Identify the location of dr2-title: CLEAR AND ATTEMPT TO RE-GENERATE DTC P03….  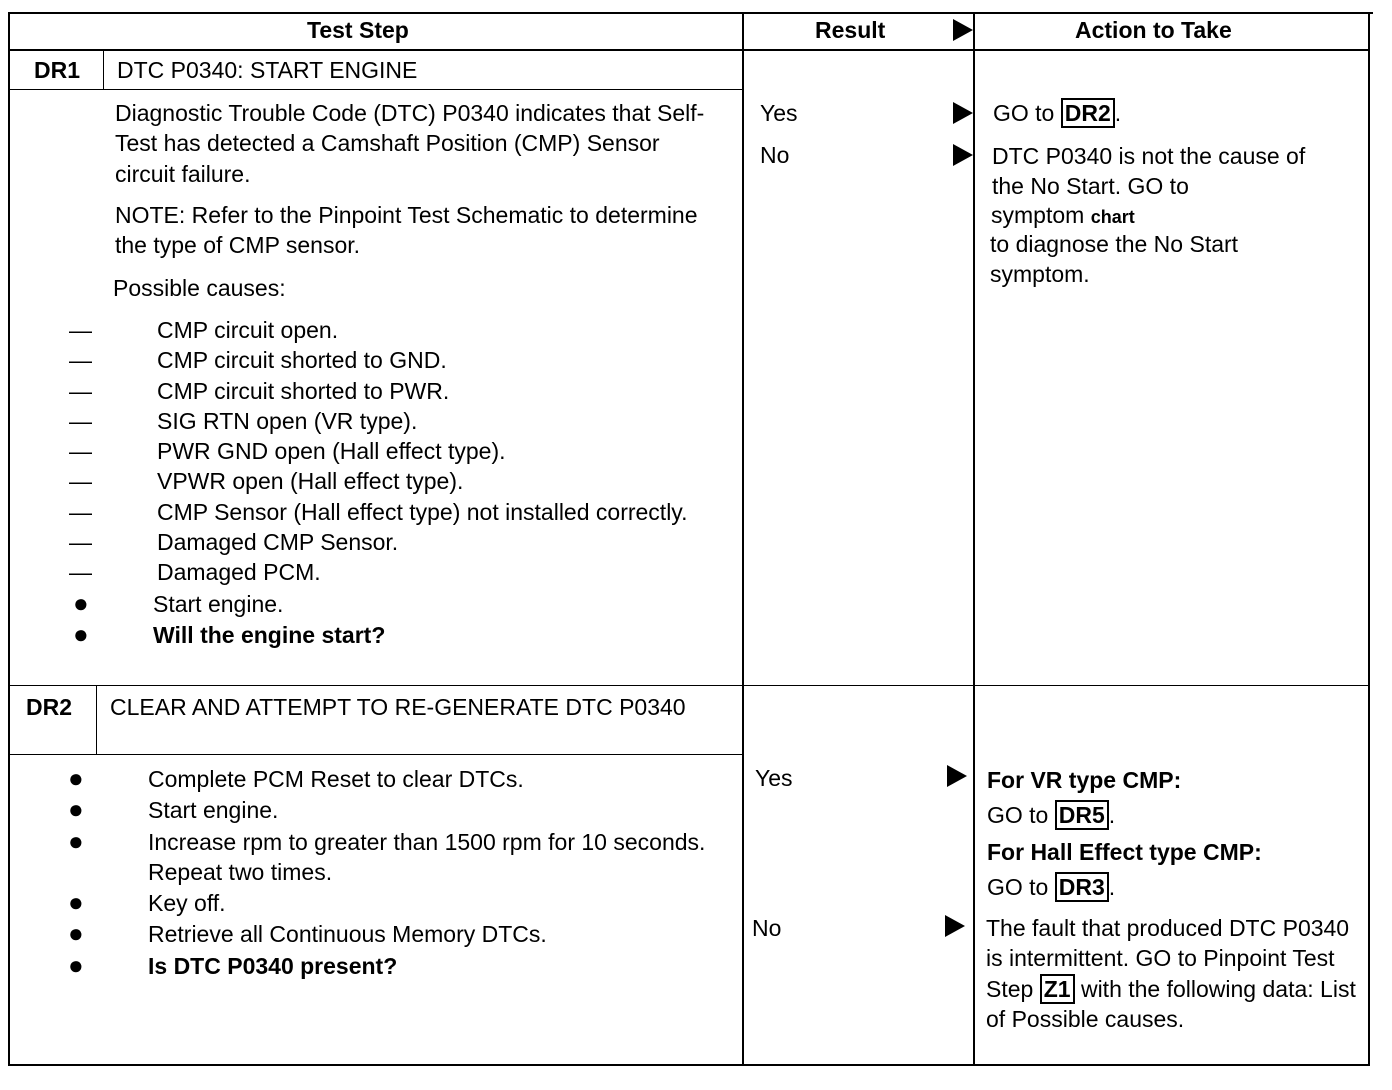
(398, 707).